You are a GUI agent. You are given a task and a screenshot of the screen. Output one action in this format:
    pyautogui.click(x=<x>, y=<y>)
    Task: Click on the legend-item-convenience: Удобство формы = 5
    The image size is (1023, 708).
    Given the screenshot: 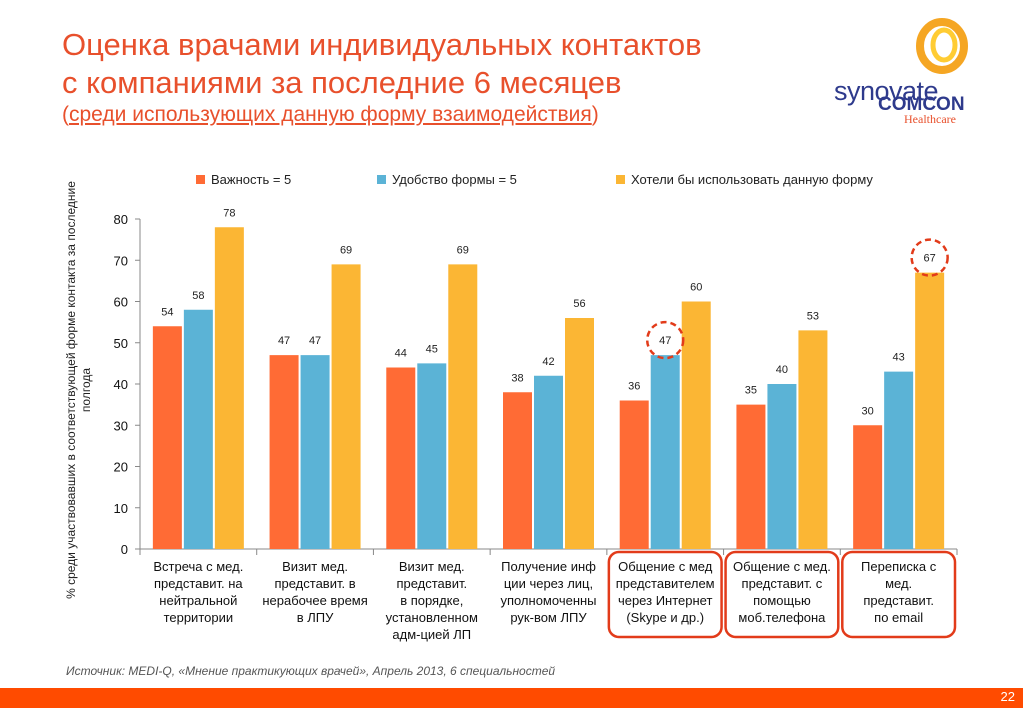 What is the action you would take?
    pyautogui.click(x=447, y=179)
    